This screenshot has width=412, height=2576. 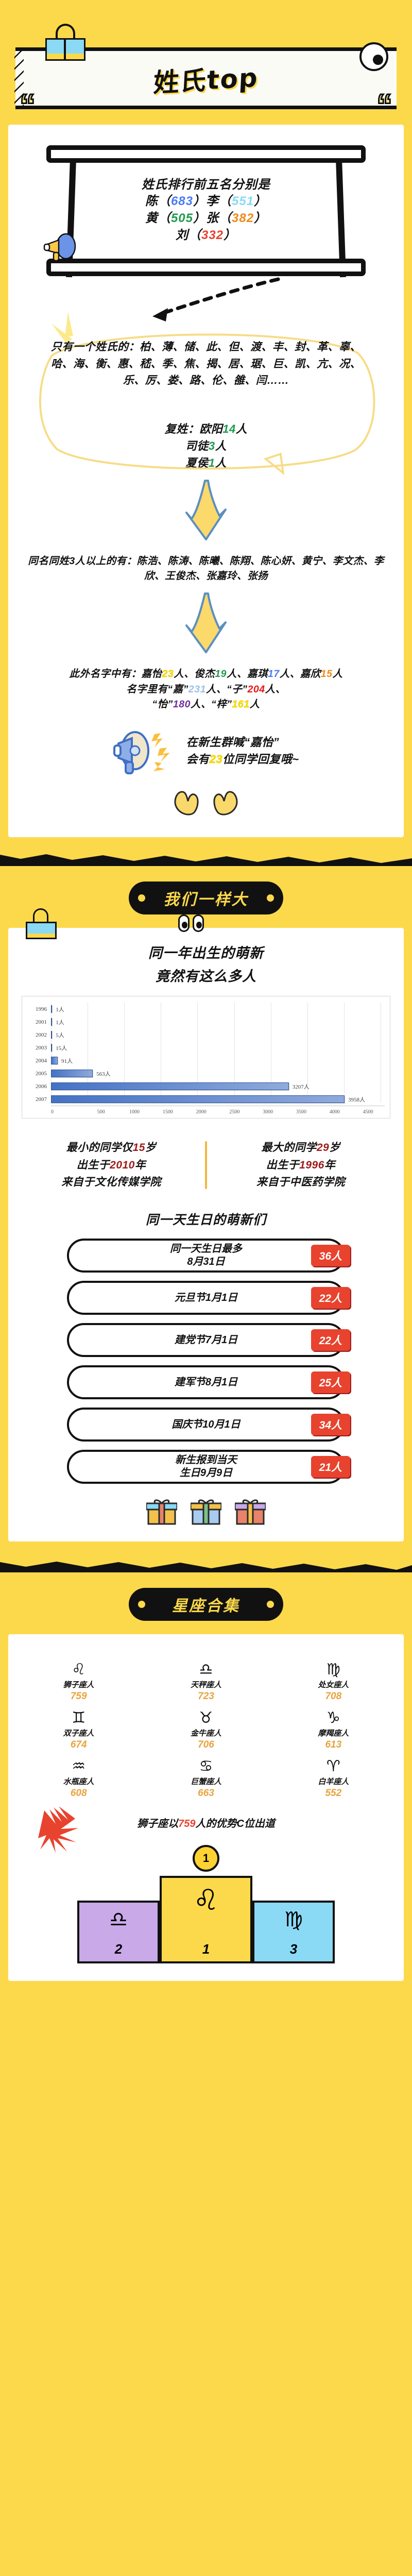 I want to click on chart-x-tick: 1500, so click(x=167, y=1112).